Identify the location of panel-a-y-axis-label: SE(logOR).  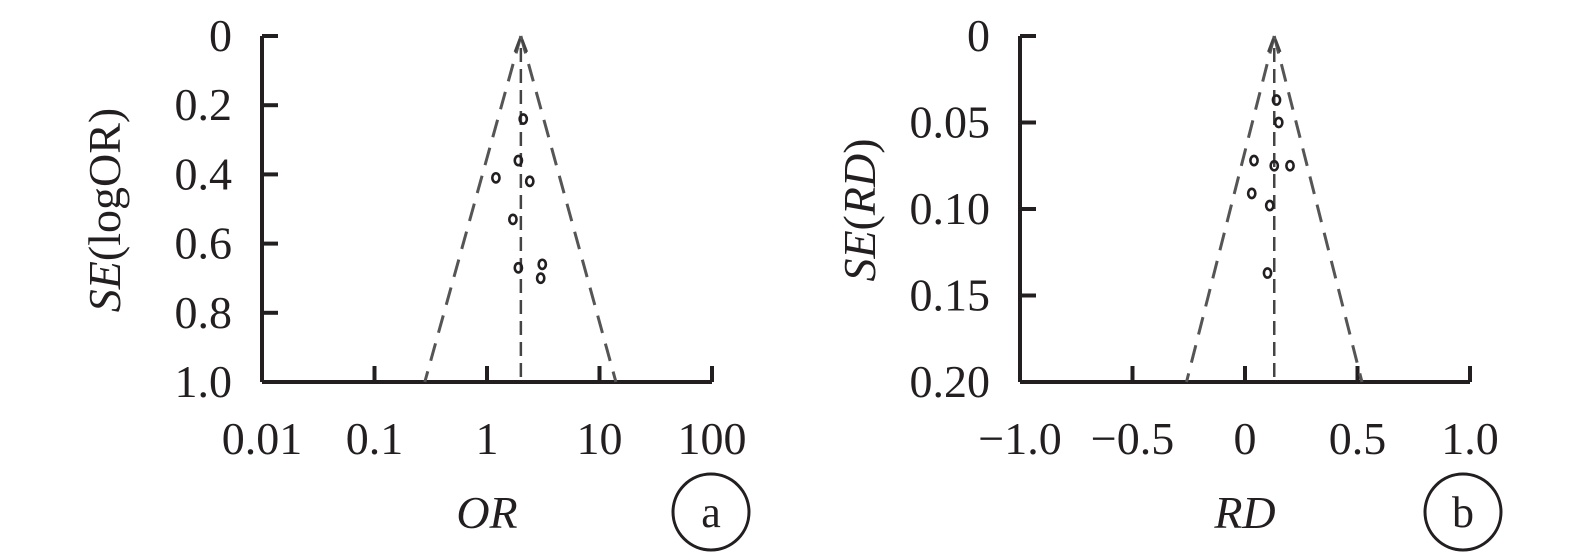
(104, 210).